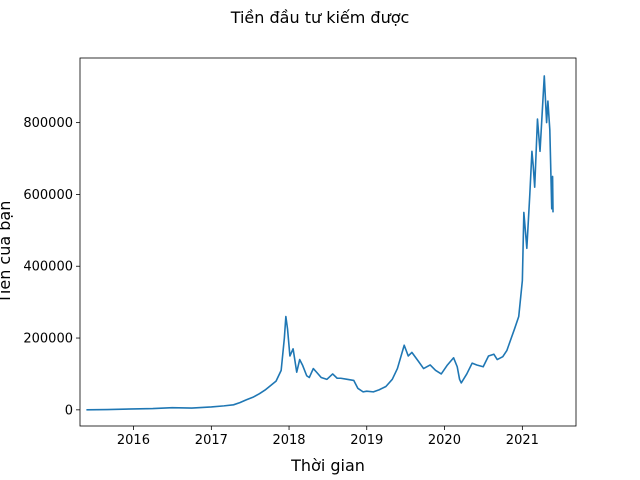  I want to click on y-tick-label: 600000, so click(48, 195).